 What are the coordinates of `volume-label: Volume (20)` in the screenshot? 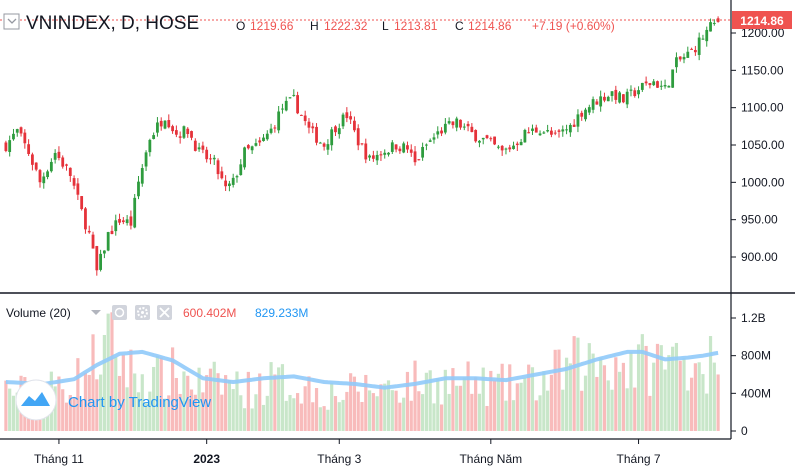 It's located at (38, 313).